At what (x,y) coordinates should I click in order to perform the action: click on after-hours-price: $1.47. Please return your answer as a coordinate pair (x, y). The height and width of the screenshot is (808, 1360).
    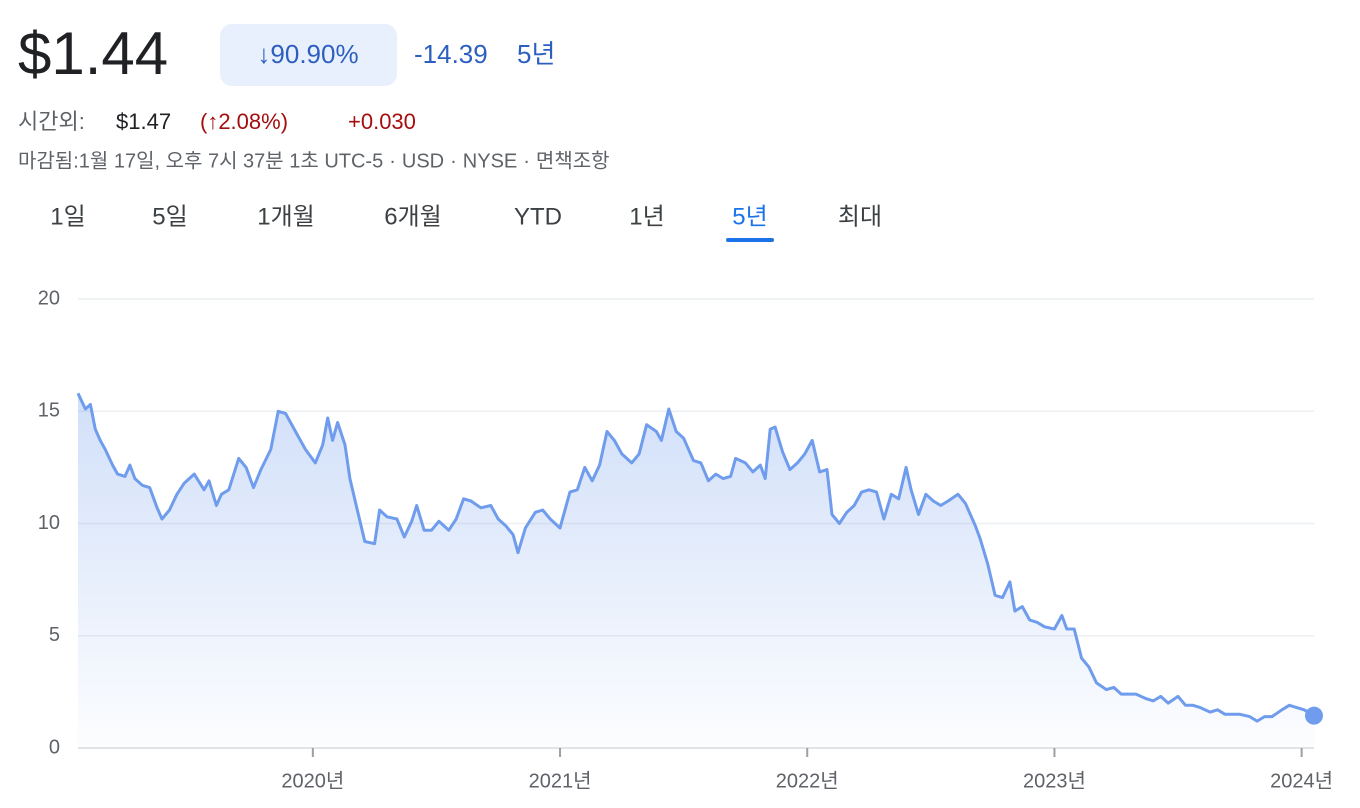
    Looking at the image, I should click on (143, 121).